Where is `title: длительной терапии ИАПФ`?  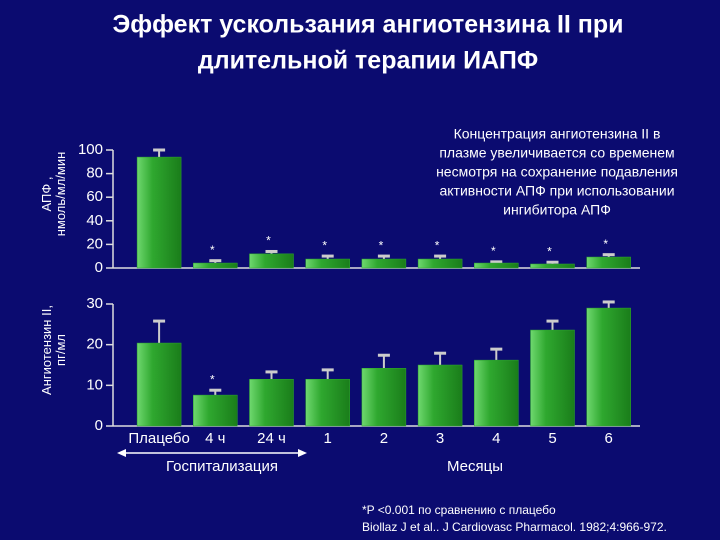
title: длительной терапии ИАПФ is located at coordinates (368, 61).